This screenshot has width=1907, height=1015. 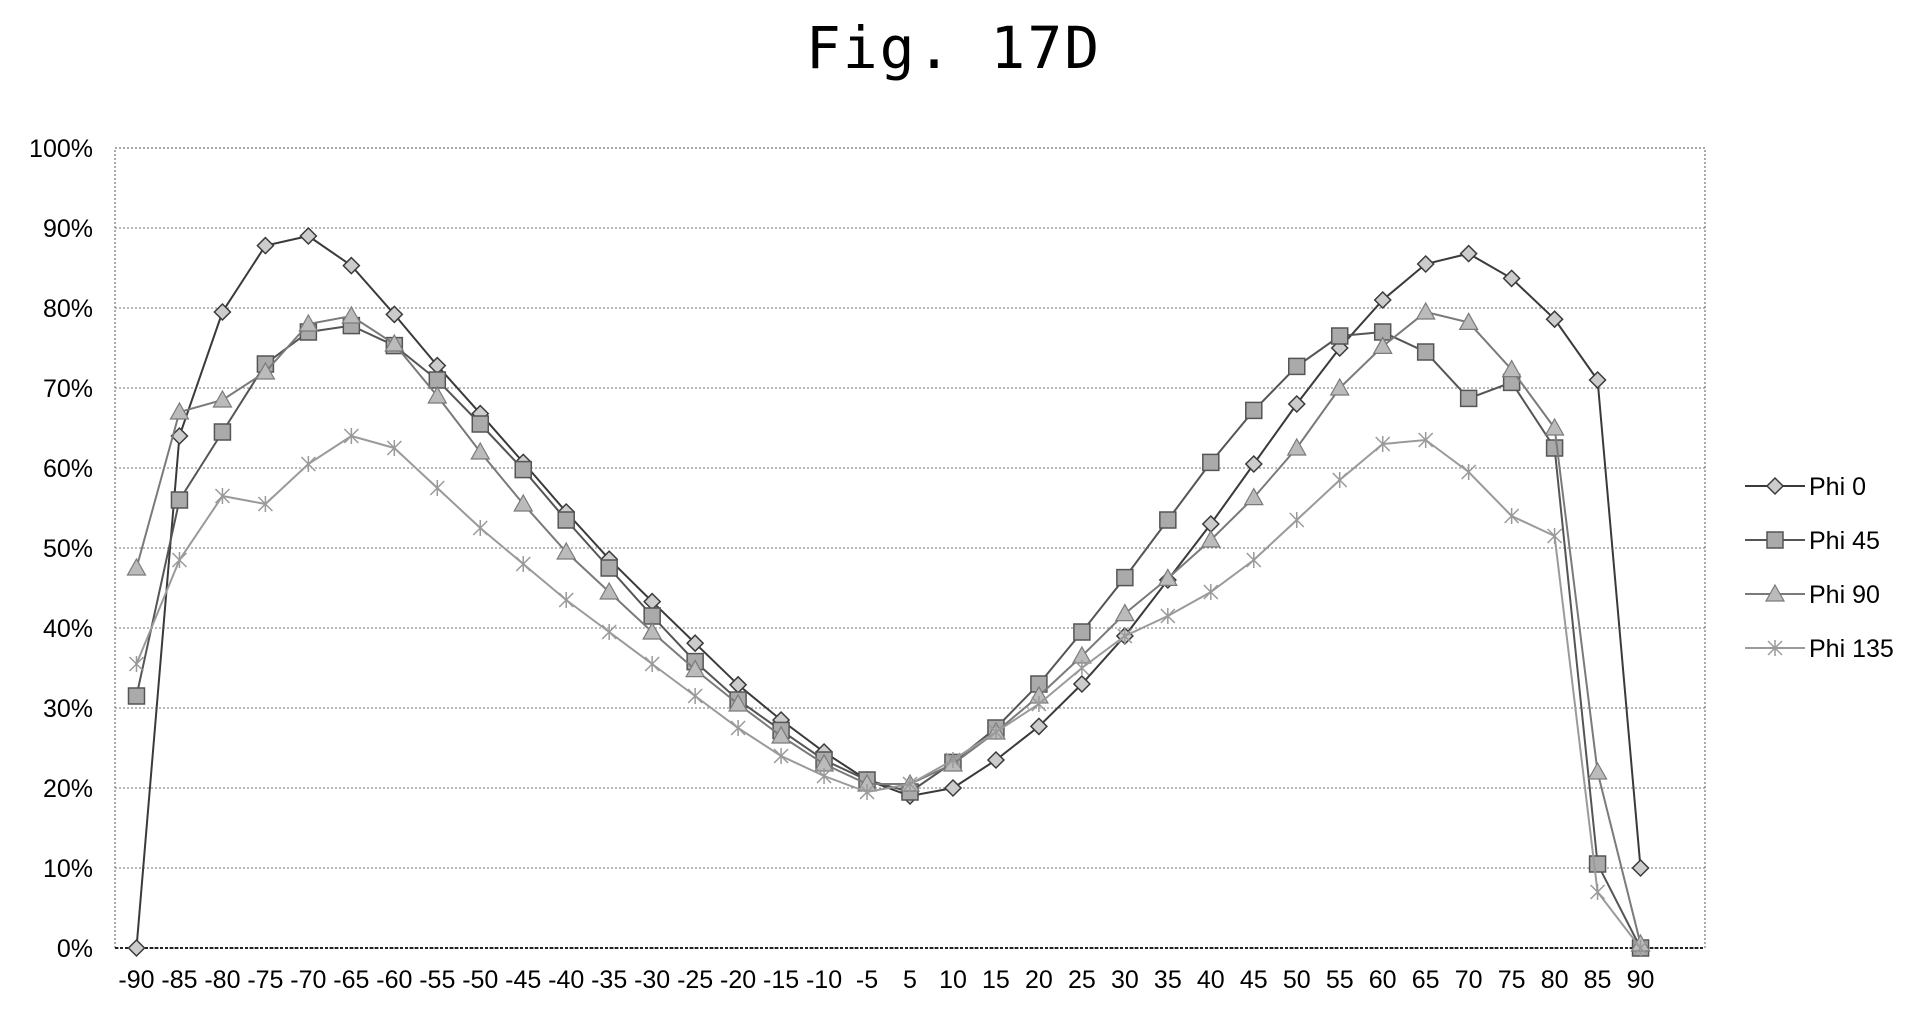 What do you see at coordinates (953, 980) in the screenshot?
I see `x-tick-label: 10` at bounding box center [953, 980].